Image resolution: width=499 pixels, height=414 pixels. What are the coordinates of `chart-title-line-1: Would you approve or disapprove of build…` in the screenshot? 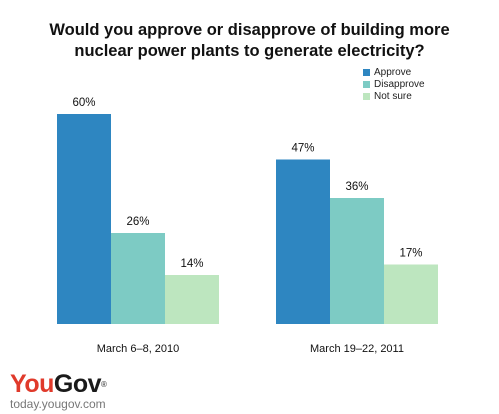 It's located at (249, 30).